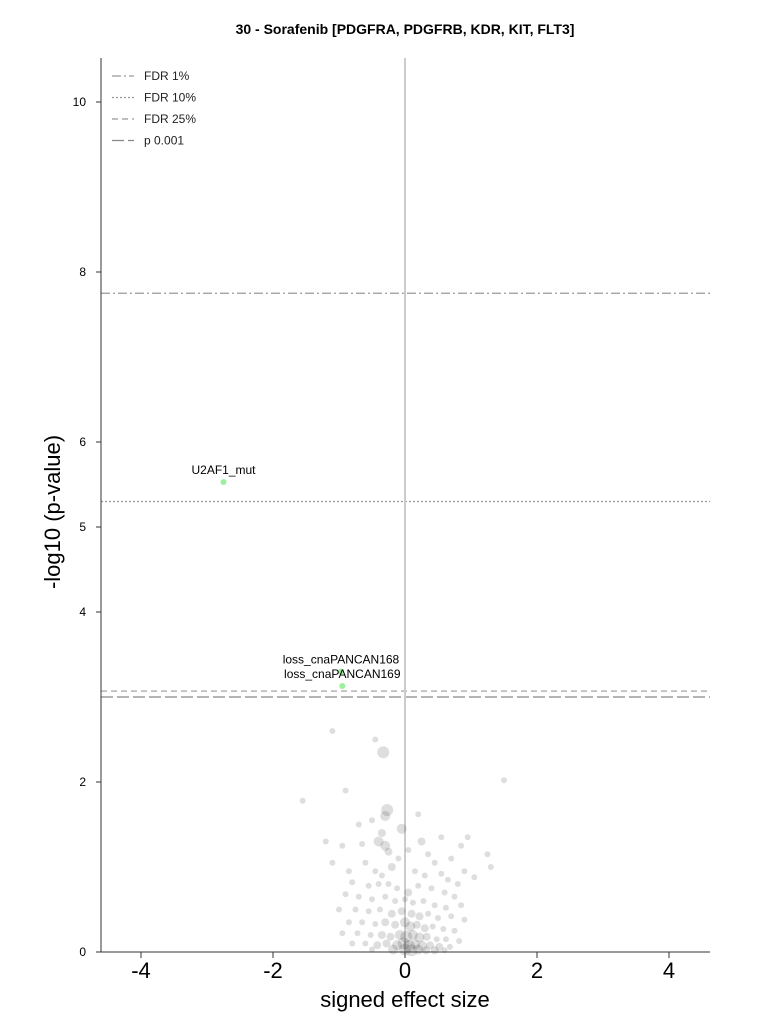 Image resolution: width=768 pixels, height=1024 pixels. Describe the element at coordinates (52, 512) in the screenshot. I see `y-axis-label: -log10 (p-value)` at that location.